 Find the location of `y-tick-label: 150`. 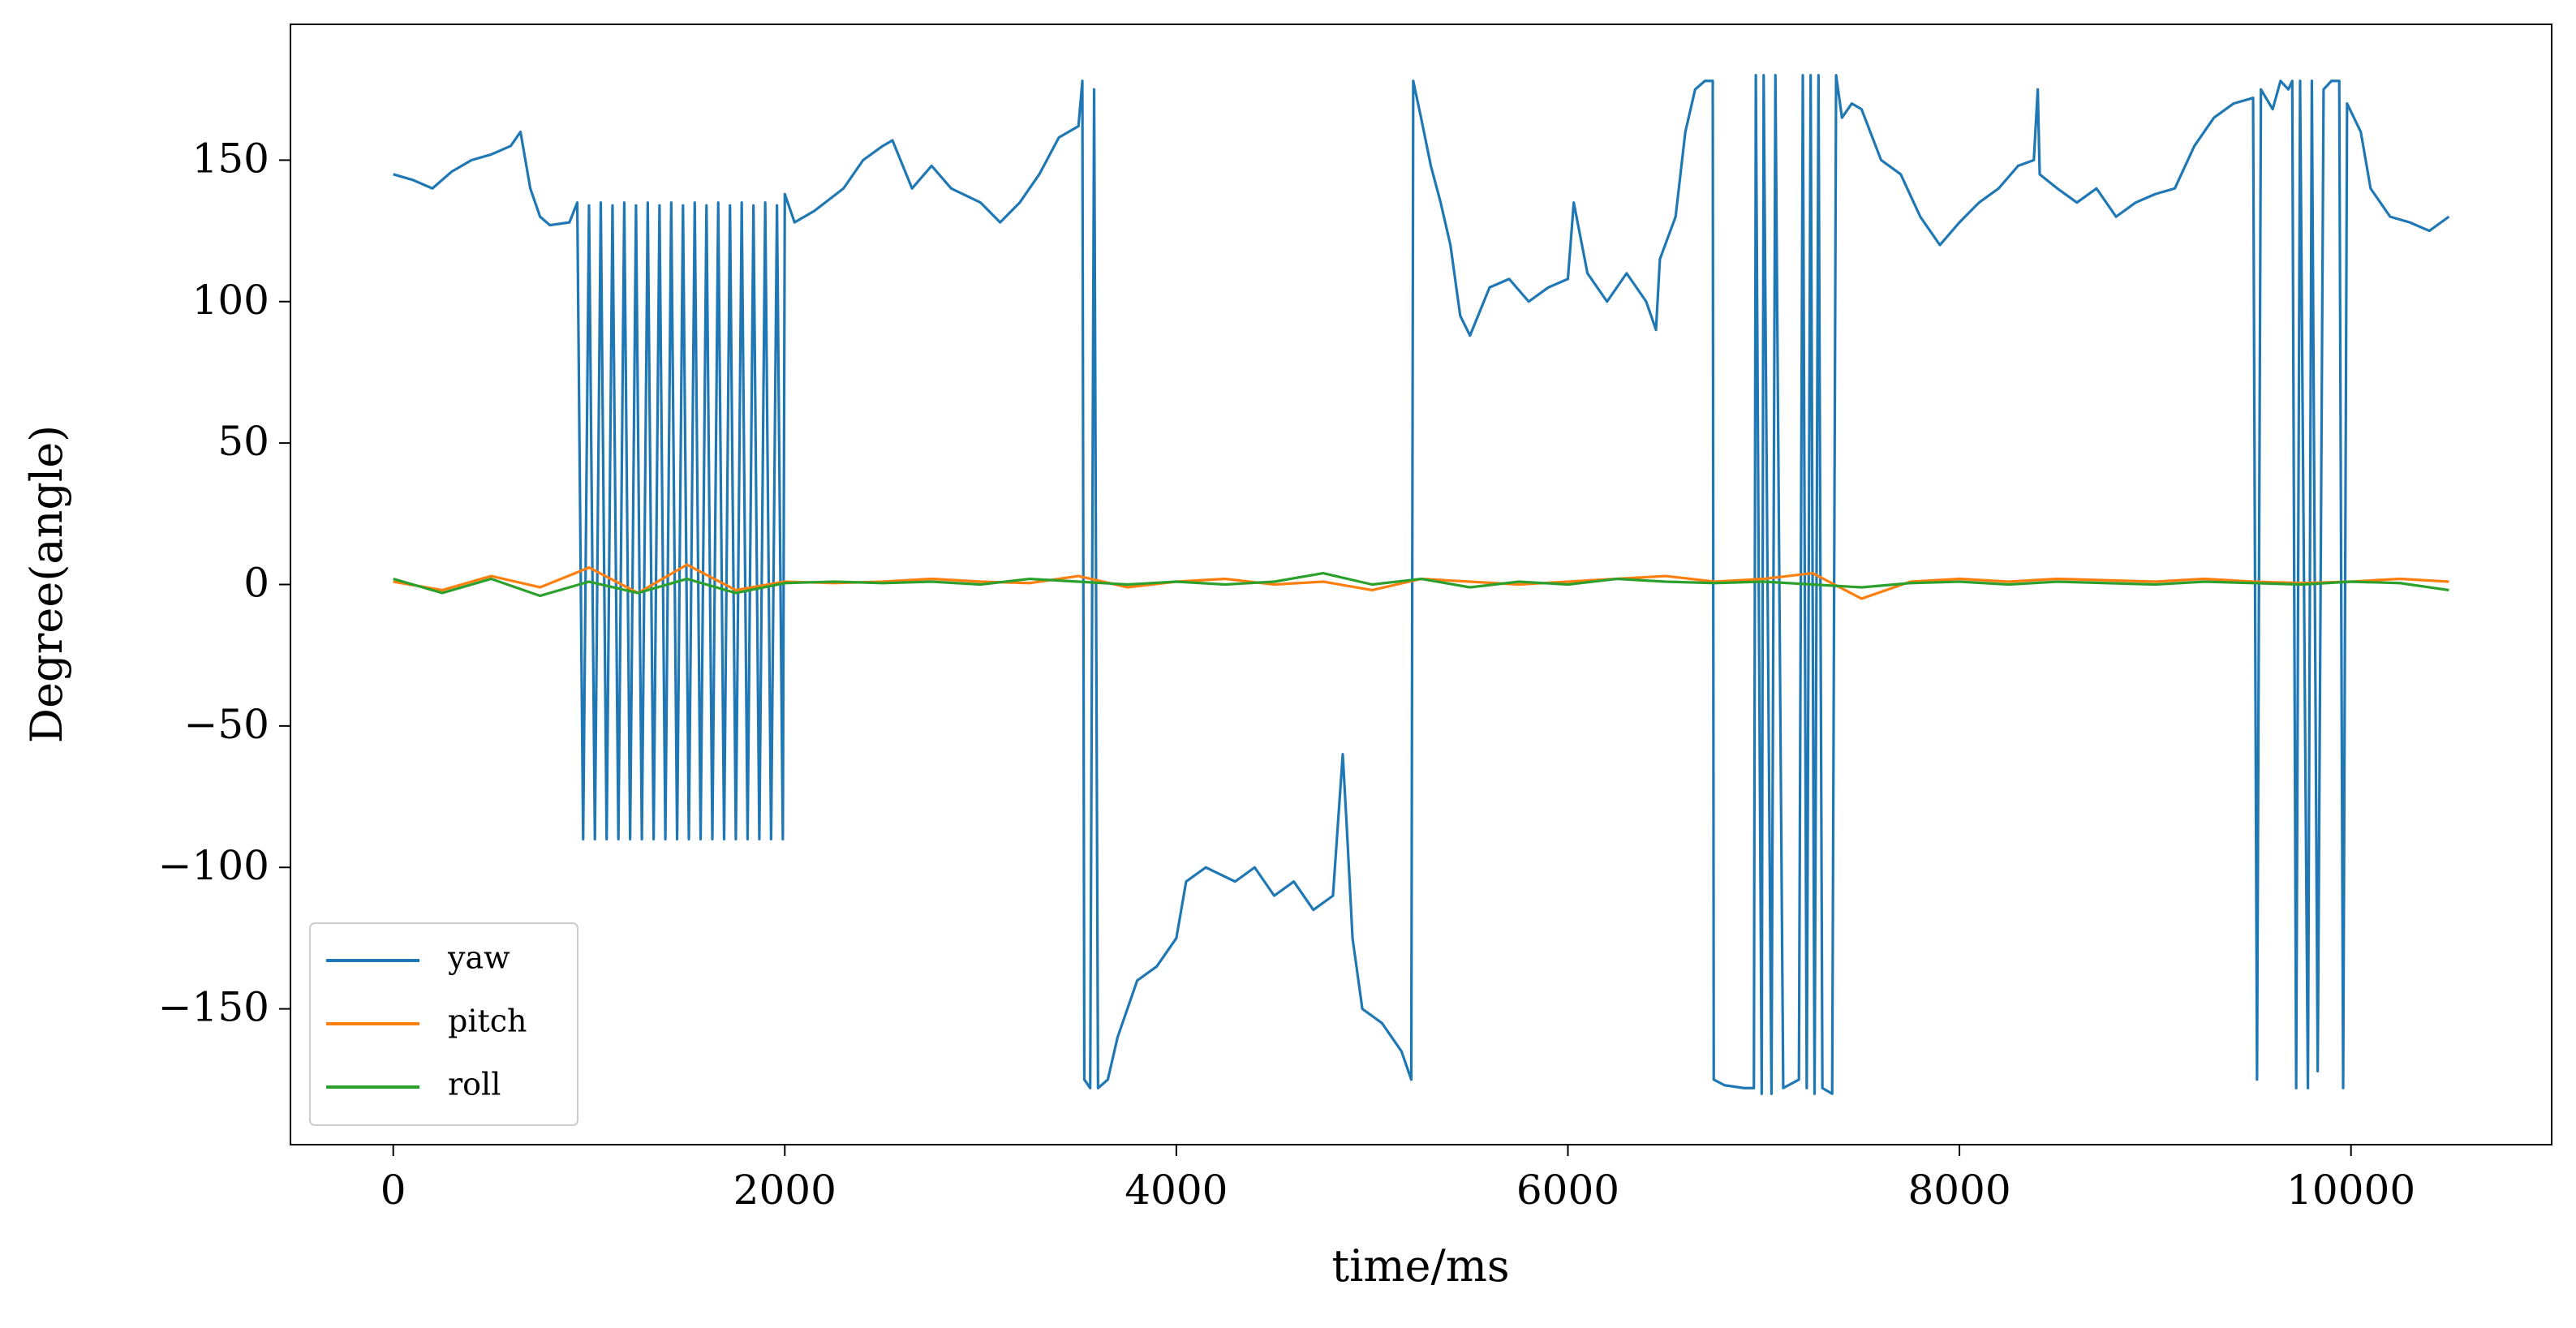

y-tick-label: 150 is located at coordinates (230, 158).